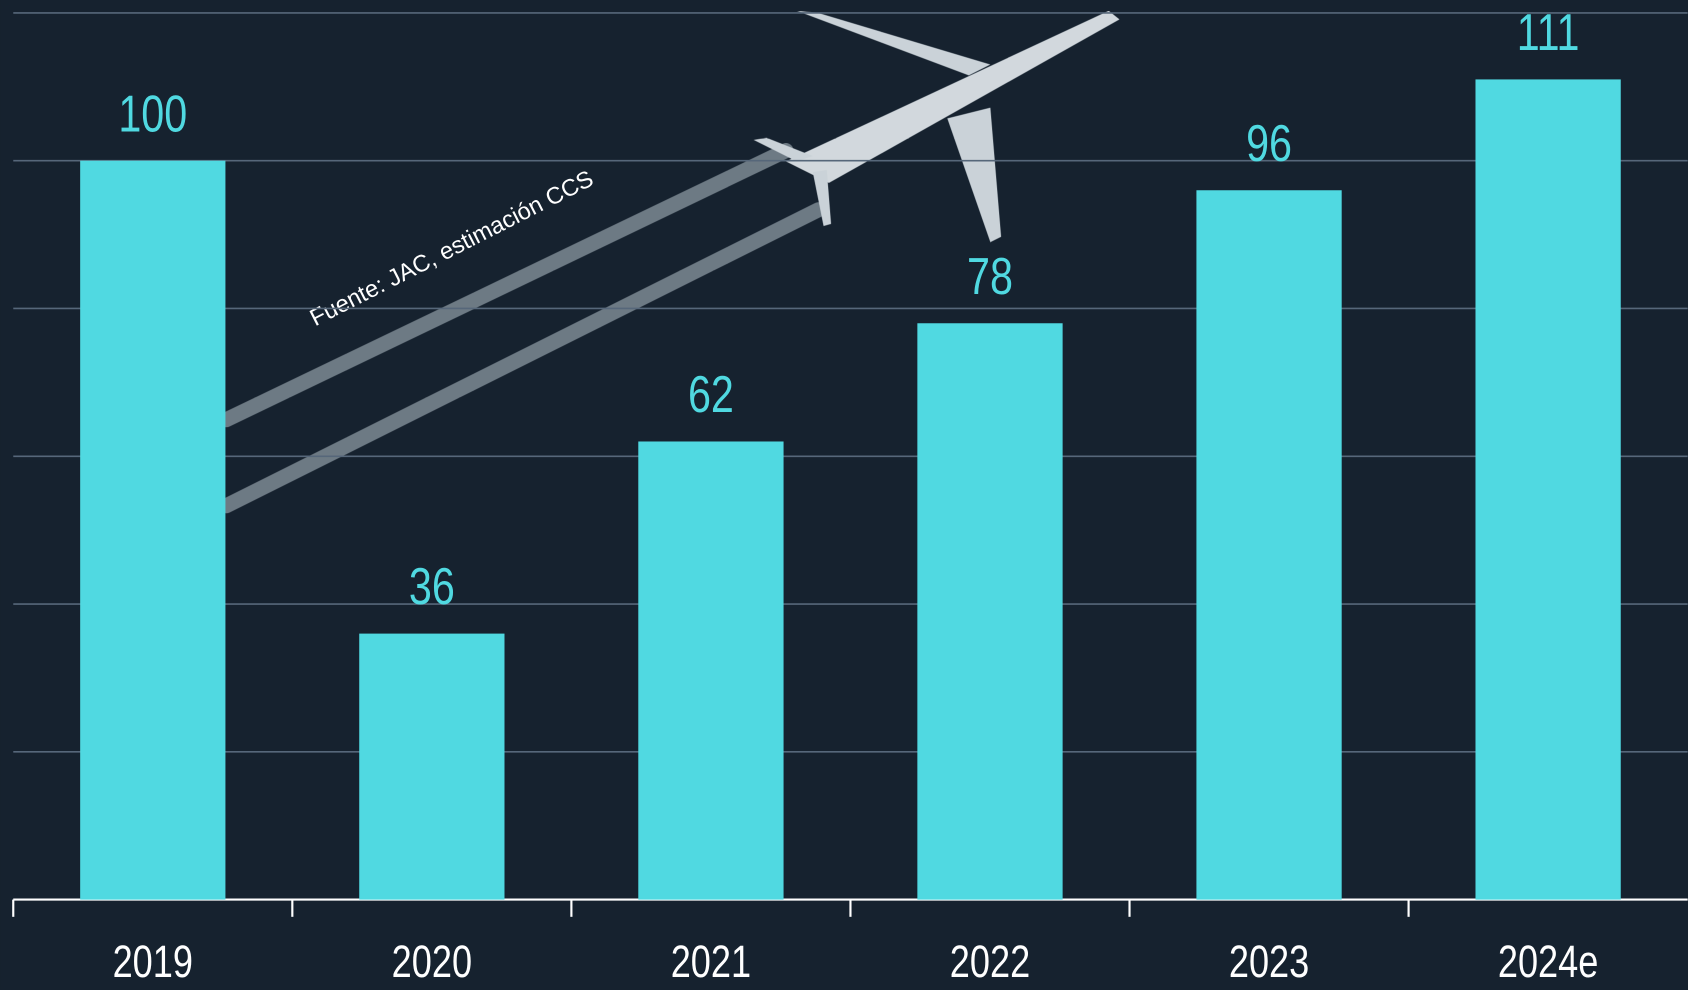  Describe the element at coordinates (432, 586) in the screenshot. I see `value-label: 36` at that location.